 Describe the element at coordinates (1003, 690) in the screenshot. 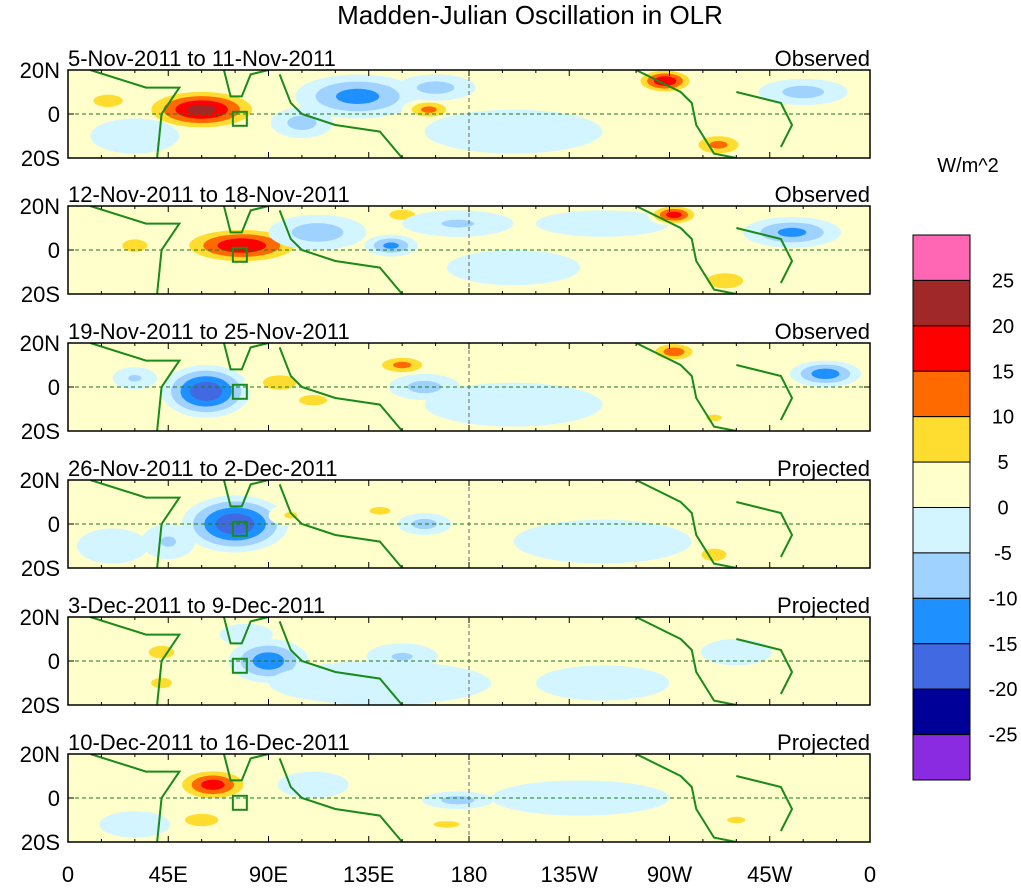

I see `colorbar-label: -20` at that location.